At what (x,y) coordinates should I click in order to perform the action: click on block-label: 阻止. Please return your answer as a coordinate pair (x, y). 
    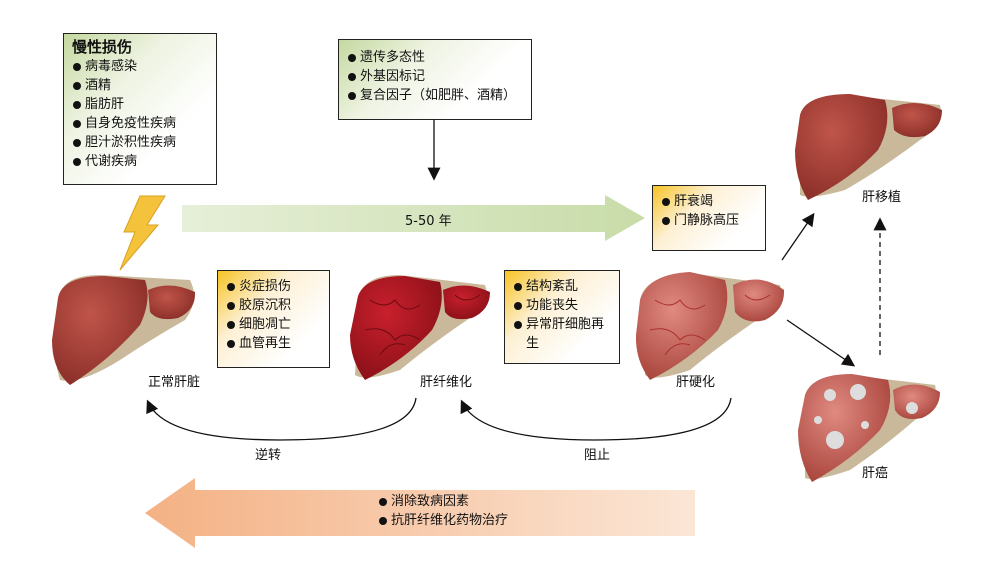
    Looking at the image, I should click on (597, 455).